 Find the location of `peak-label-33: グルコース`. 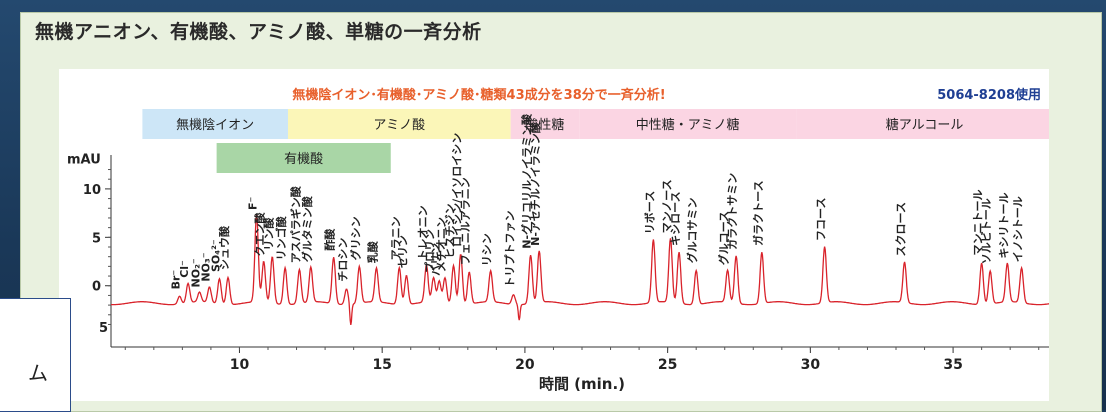

peak-label-33: グルコース is located at coordinates (724, 238).